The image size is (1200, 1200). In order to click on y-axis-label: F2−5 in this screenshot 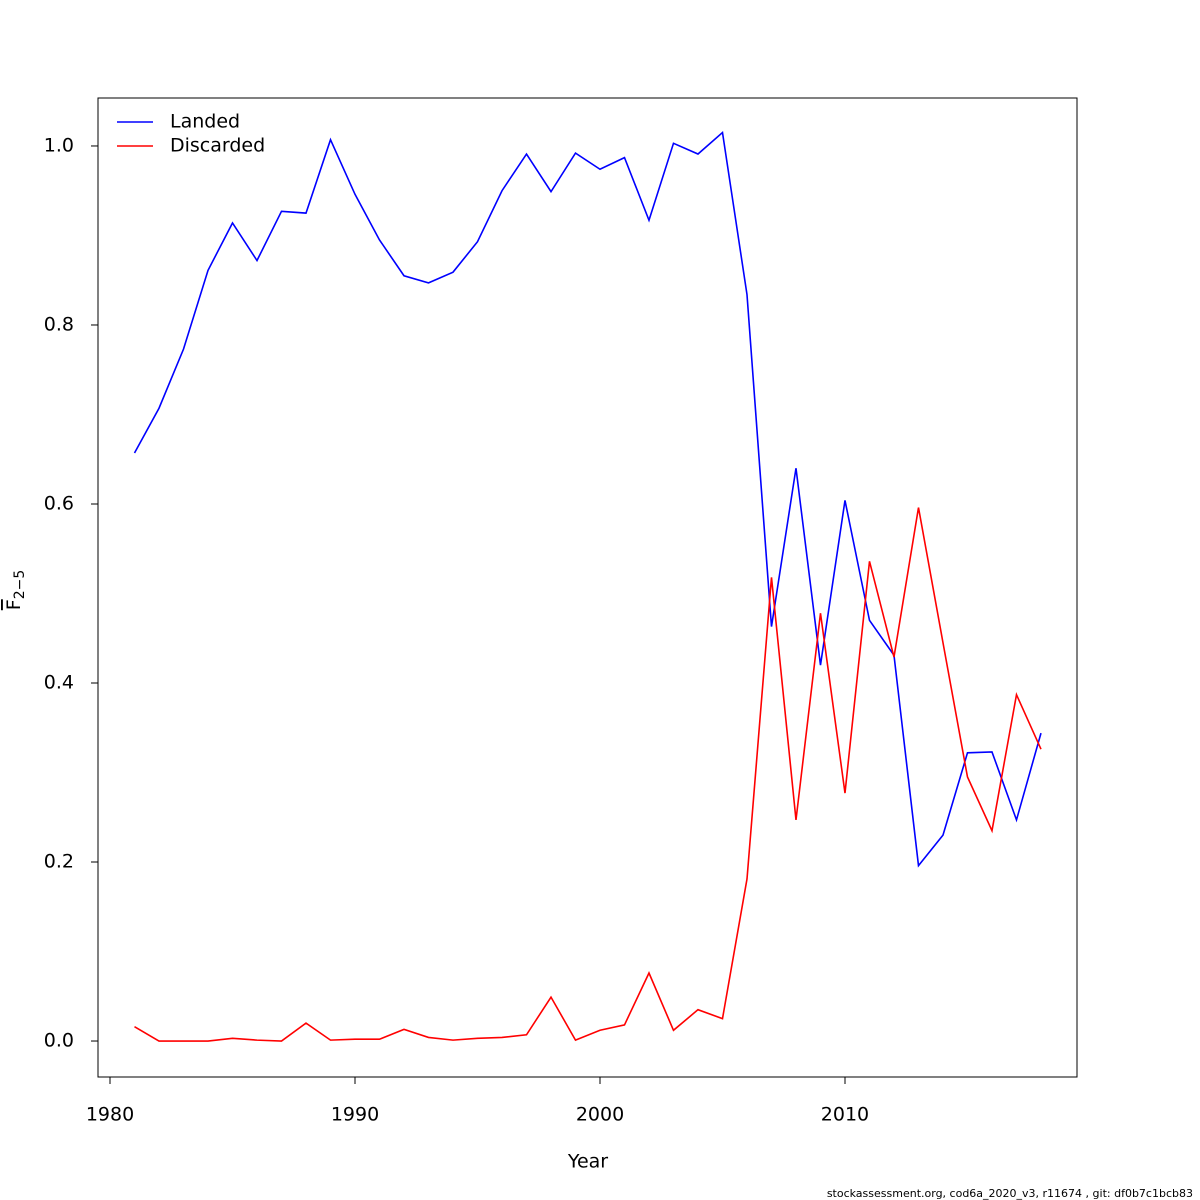, I will do `click(16, 590)`.